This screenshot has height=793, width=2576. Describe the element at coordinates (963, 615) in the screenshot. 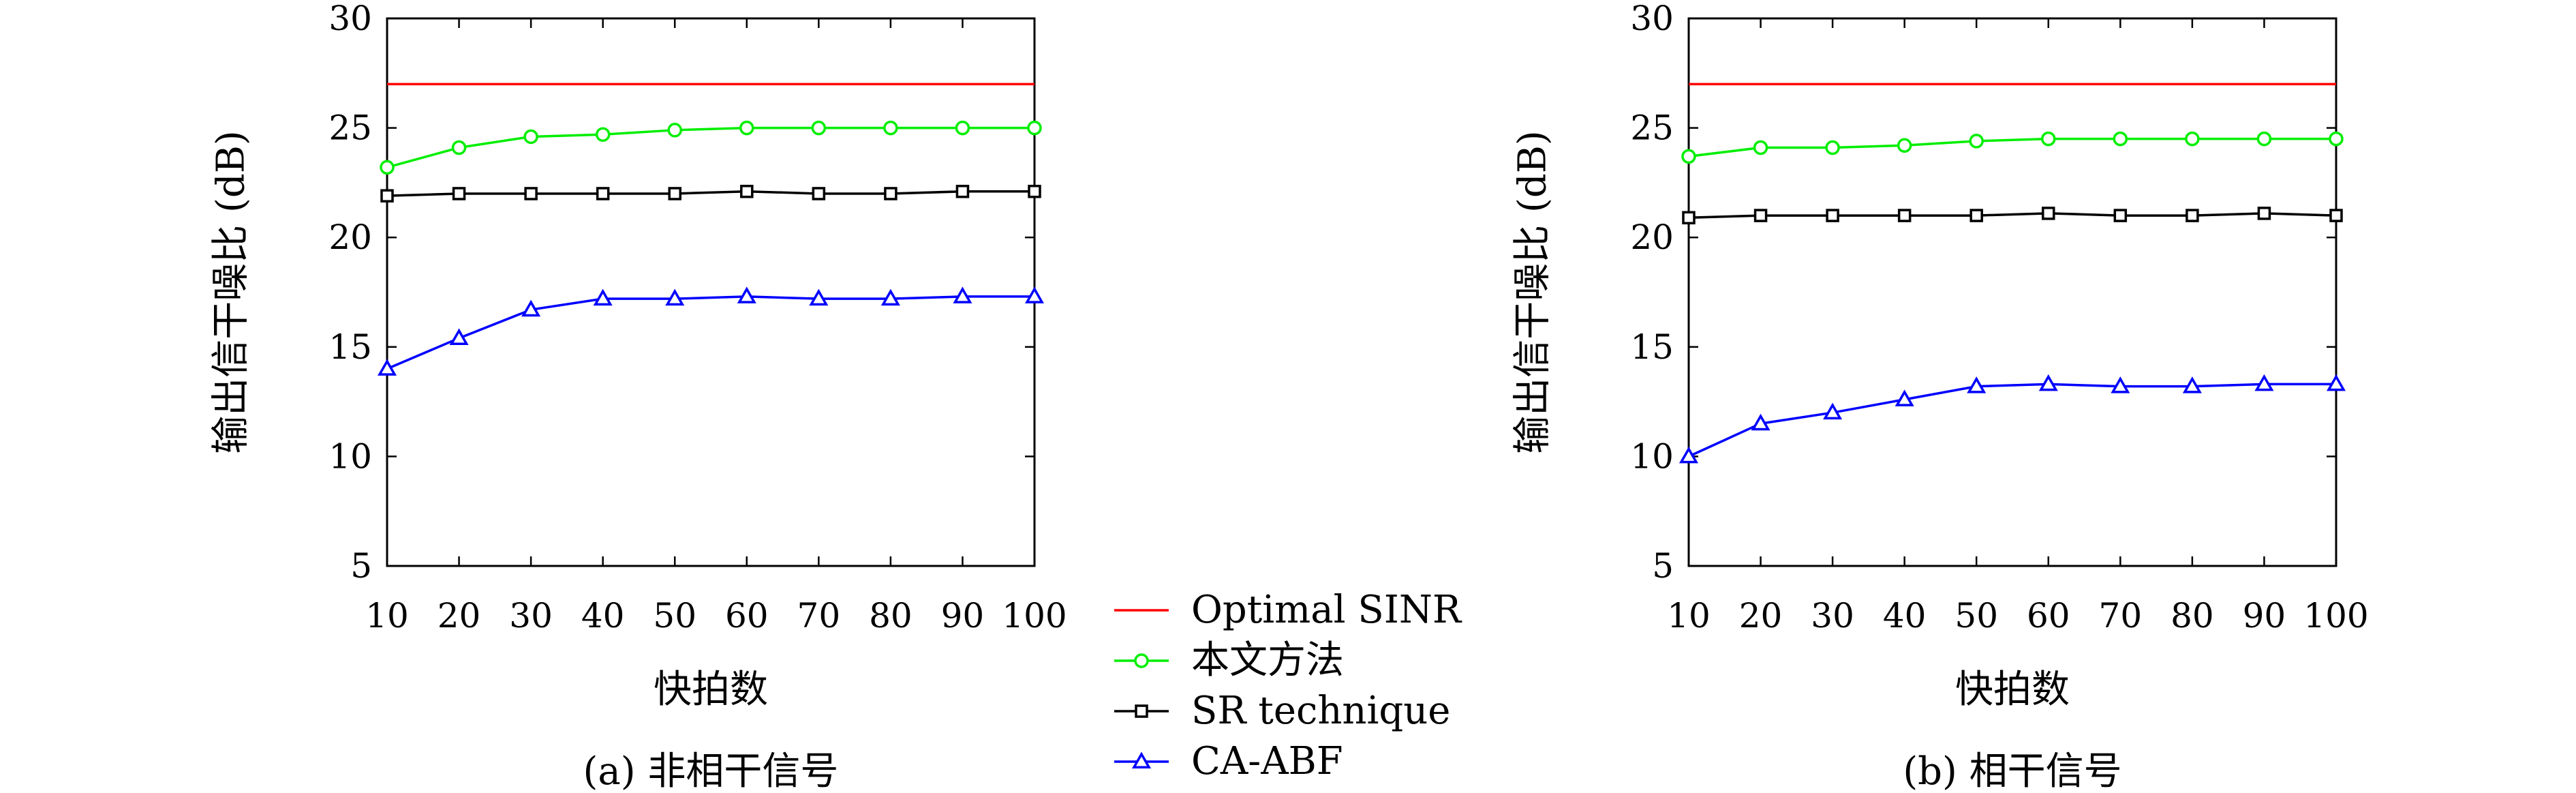

I see `x-tick-label: 90` at that location.